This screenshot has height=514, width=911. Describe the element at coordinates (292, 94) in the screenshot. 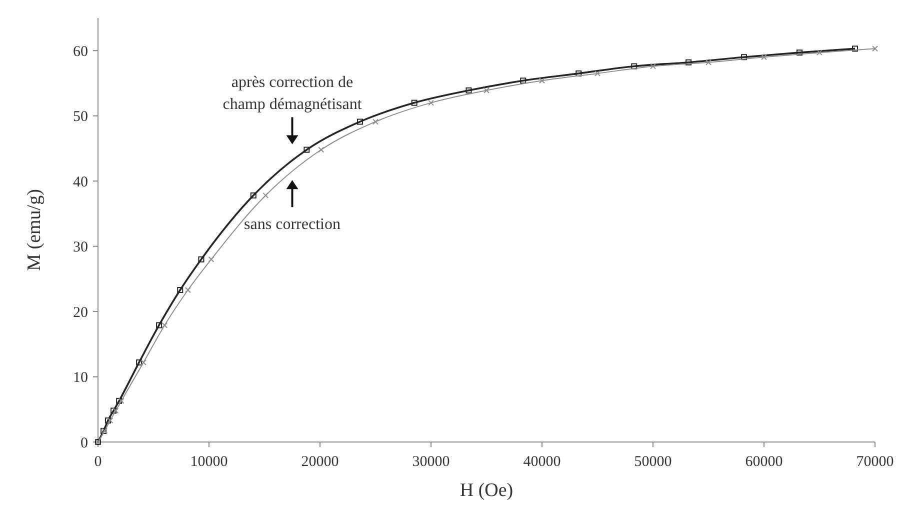

I see `annotation: après correction de champ démagnétisant` at that location.